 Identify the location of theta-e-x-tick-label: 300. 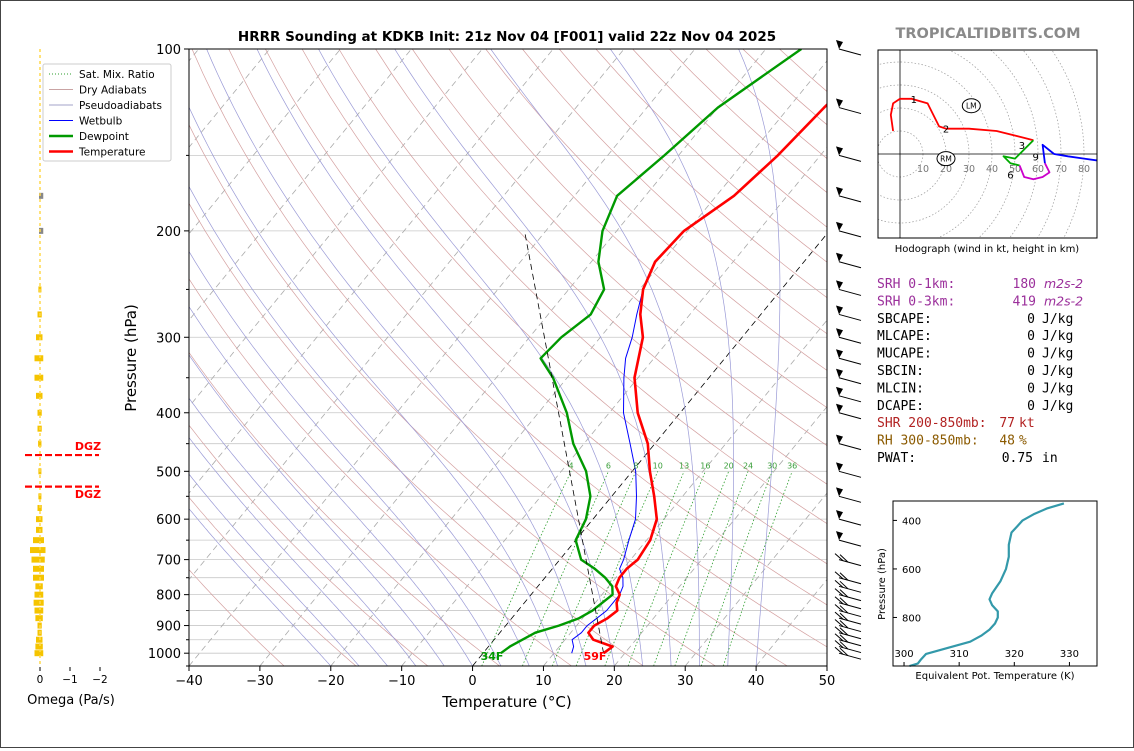
(903, 654).